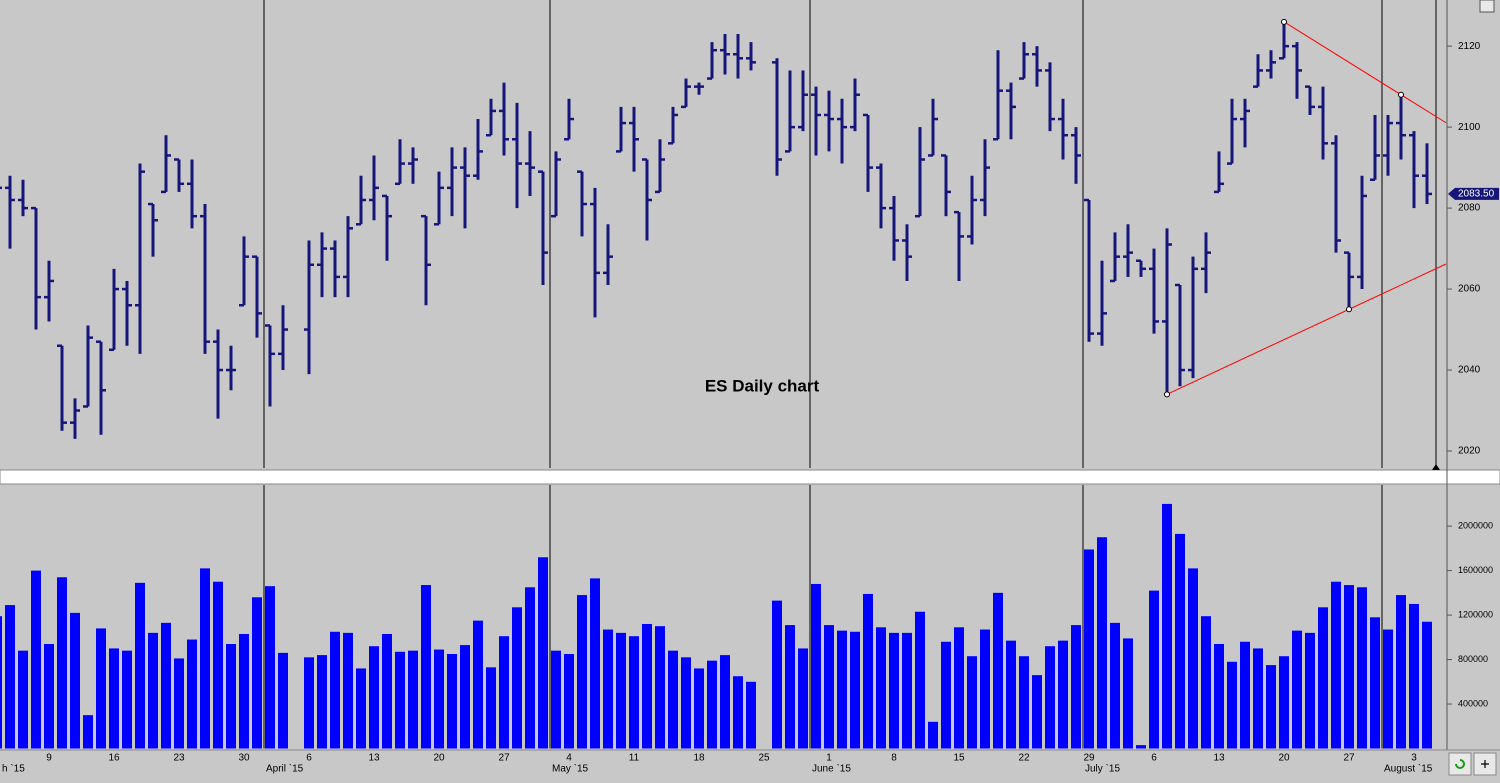 The width and height of the screenshot is (1500, 783). I want to click on panel-splitter, so click(750, 477).